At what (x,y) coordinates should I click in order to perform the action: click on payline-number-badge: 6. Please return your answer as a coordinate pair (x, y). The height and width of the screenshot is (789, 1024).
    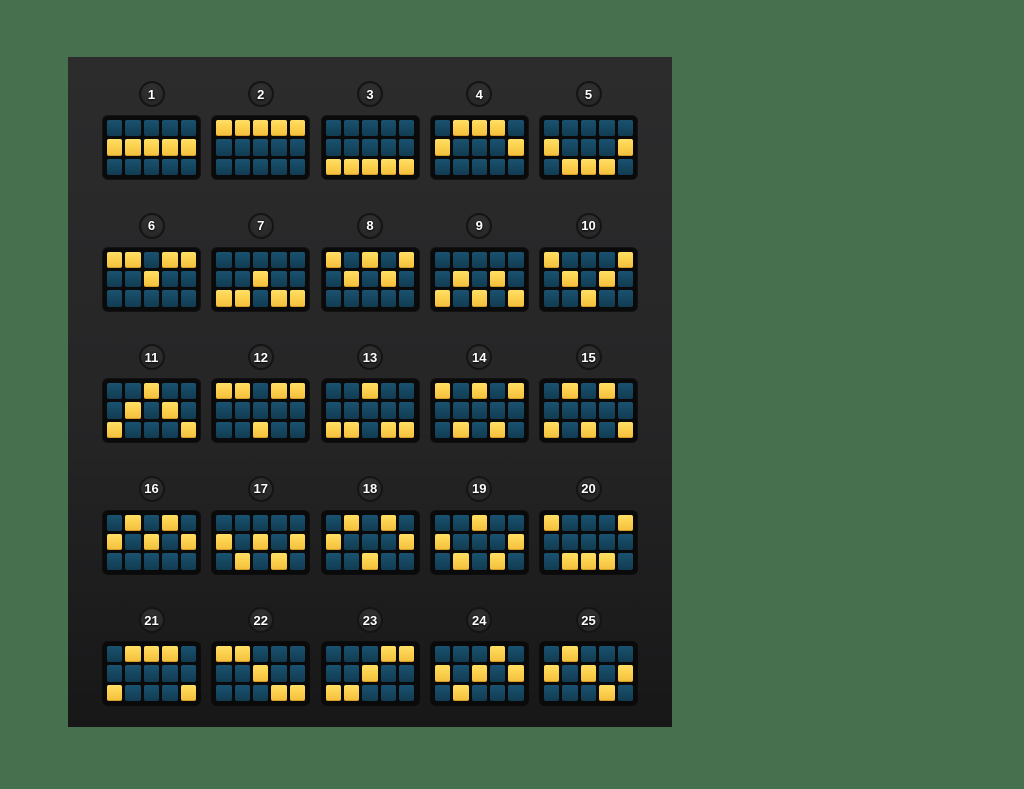
    Looking at the image, I should click on (151, 225).